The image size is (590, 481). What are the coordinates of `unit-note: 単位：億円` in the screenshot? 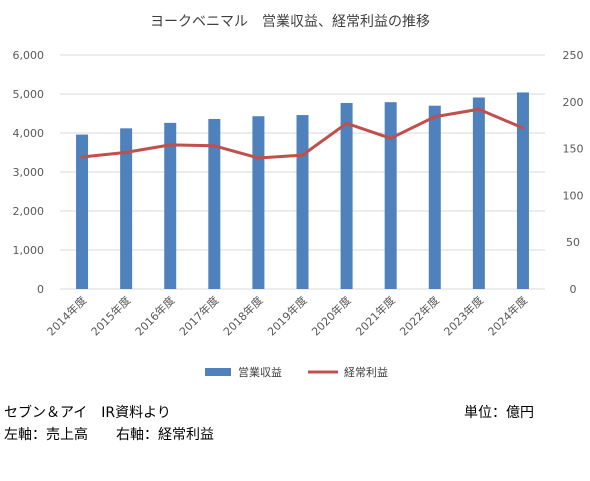 It's located at (499, 413).